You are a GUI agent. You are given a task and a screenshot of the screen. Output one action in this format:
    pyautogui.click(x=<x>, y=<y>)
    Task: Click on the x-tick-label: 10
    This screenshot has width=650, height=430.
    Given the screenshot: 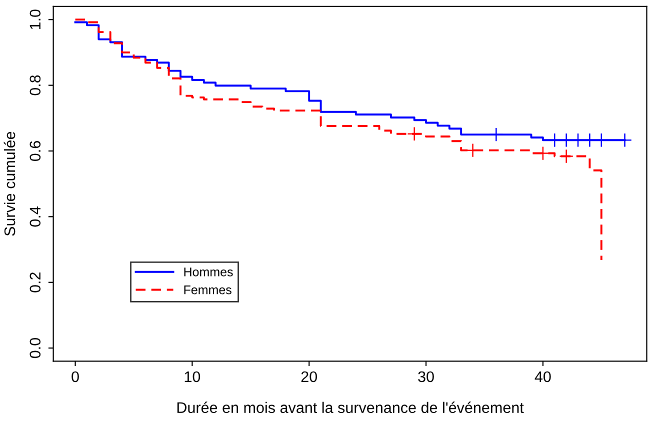 What is the action you would take?
    pyautogui.click(x=192, y=376)
    